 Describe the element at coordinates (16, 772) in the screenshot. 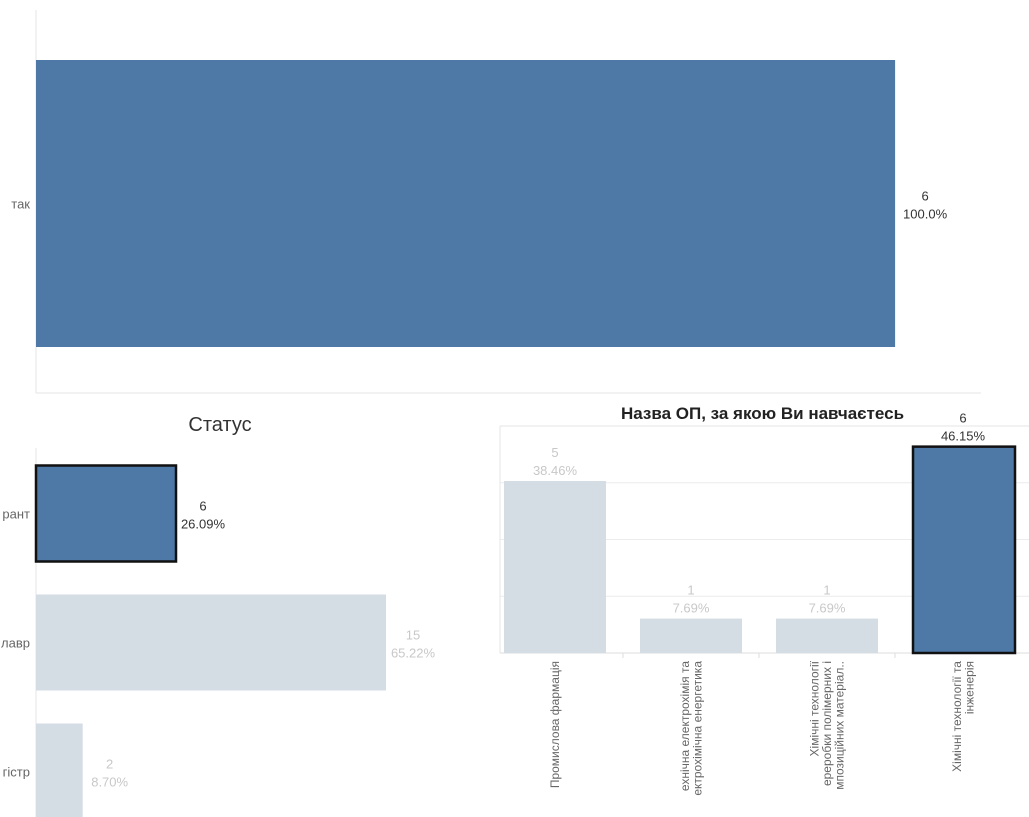

I see `category-label: гістр` at that location.